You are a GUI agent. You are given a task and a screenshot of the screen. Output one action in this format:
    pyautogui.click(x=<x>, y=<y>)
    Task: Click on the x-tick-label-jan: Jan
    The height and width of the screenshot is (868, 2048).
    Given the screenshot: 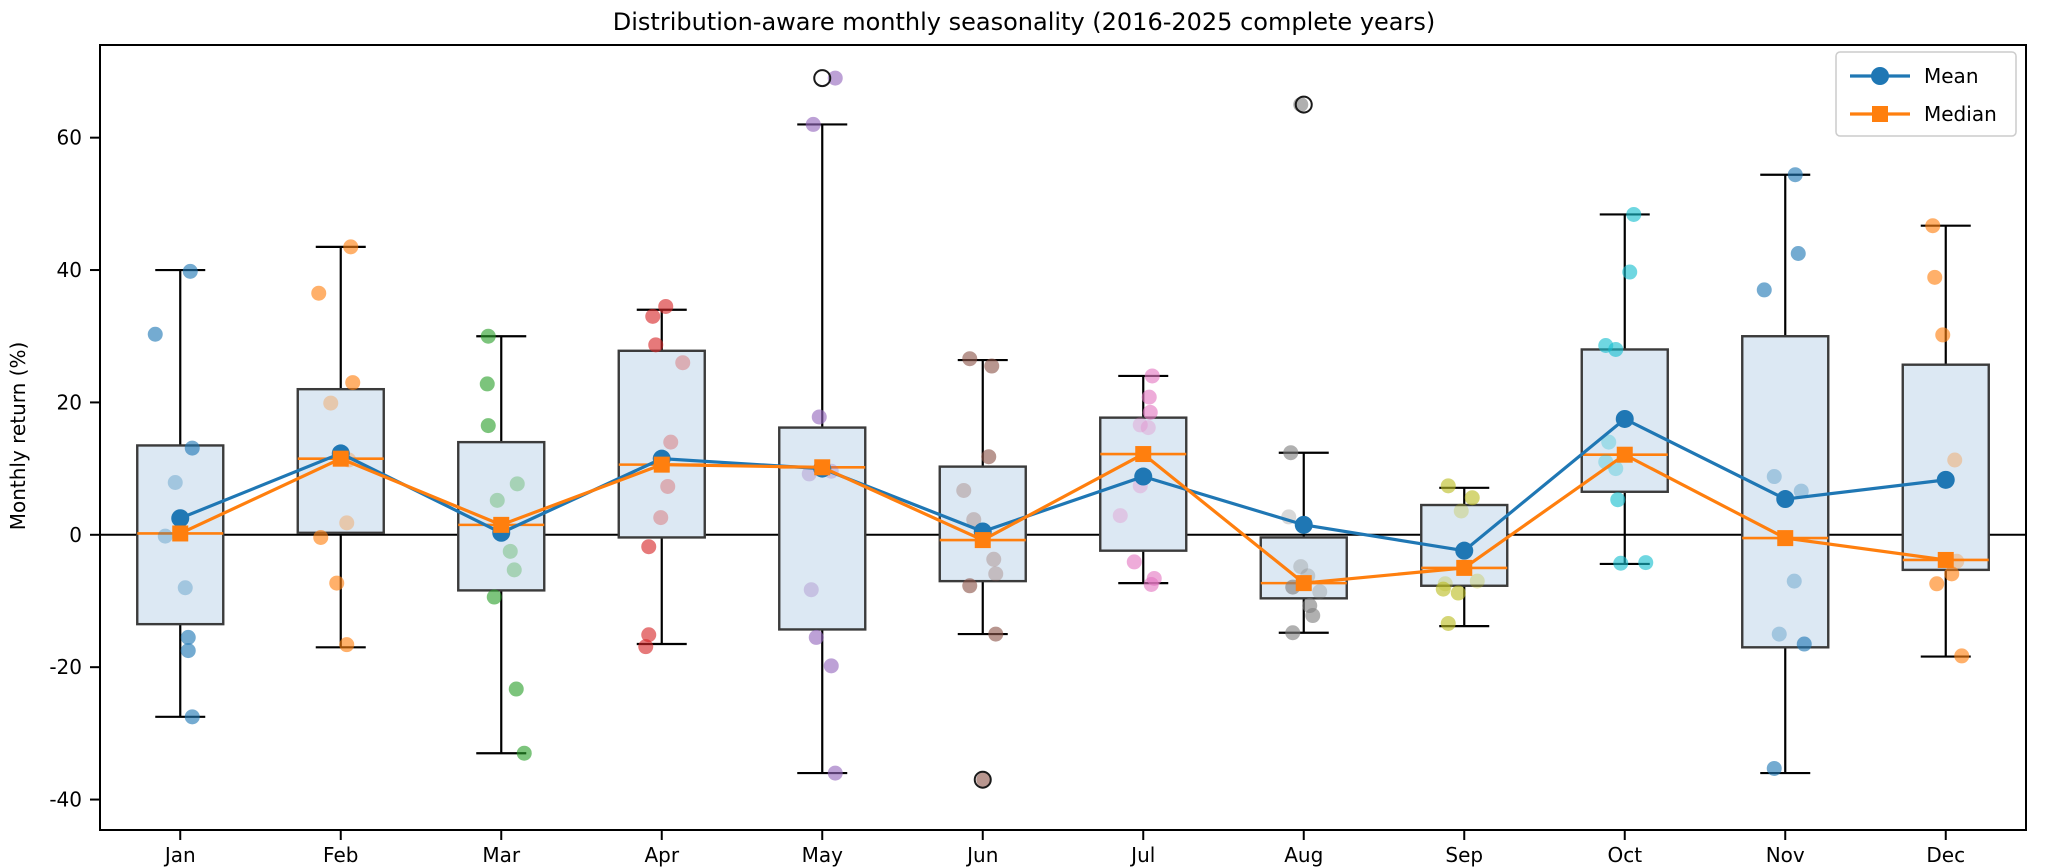 What is the action you would take?
    pyautogui.click(x=179, y=855)
    